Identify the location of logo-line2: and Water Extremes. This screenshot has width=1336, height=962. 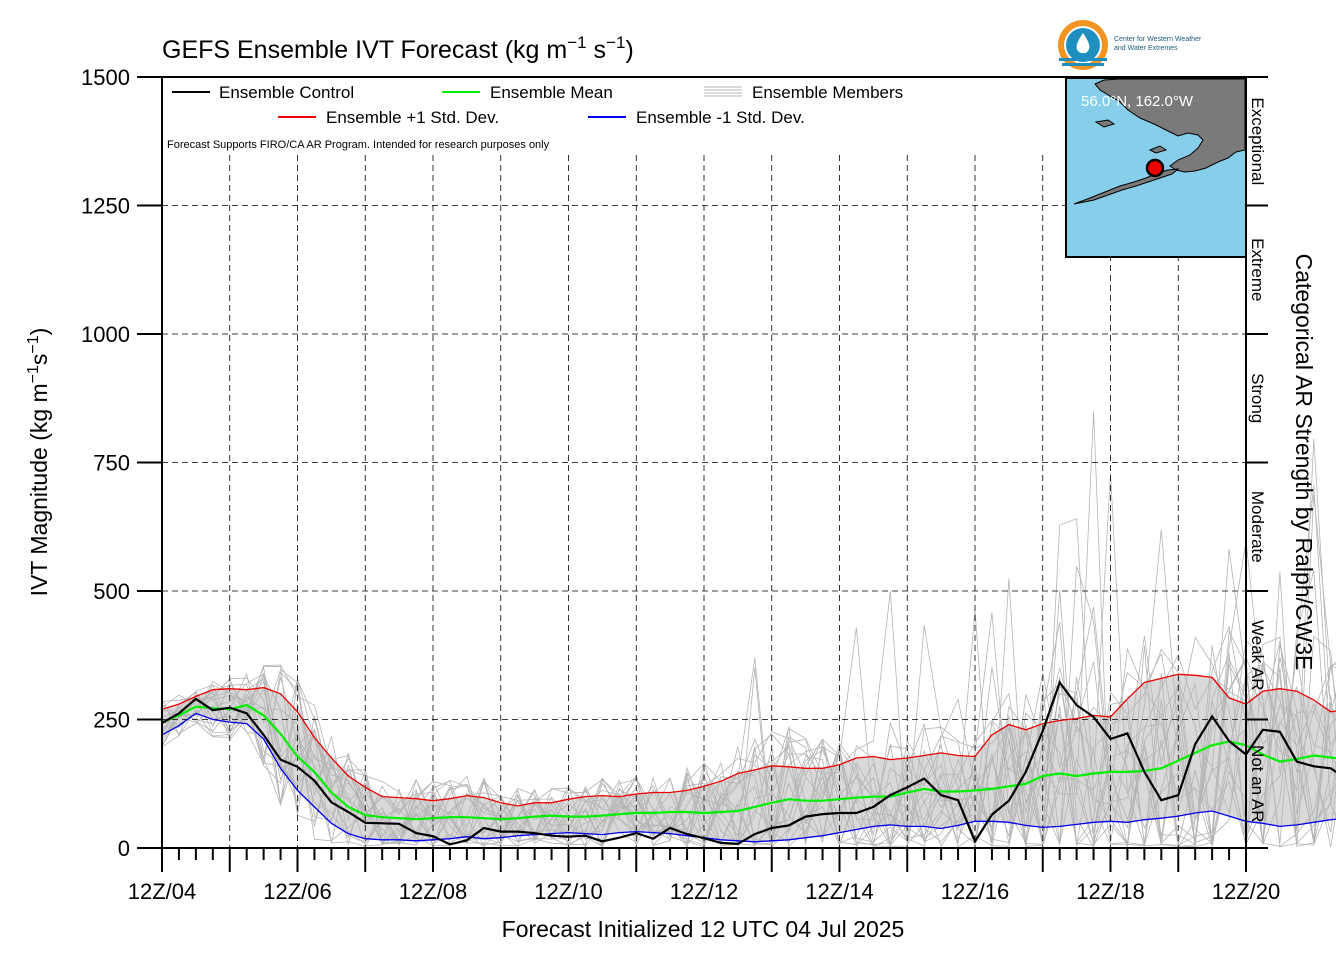
(1146, 48).